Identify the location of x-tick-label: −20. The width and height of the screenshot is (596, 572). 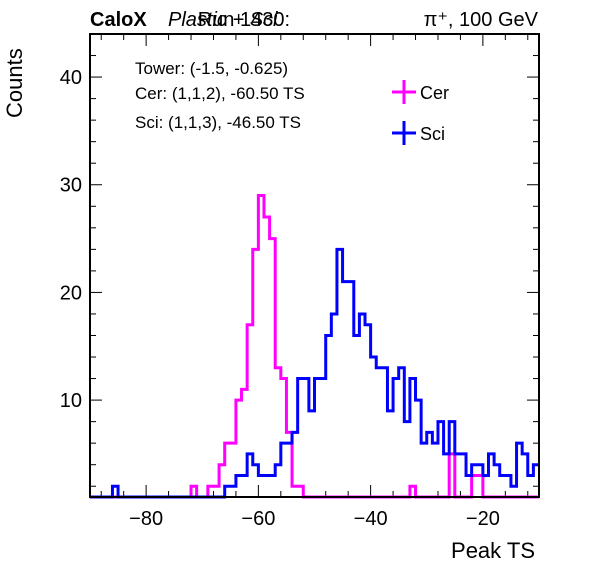
(483, 519).